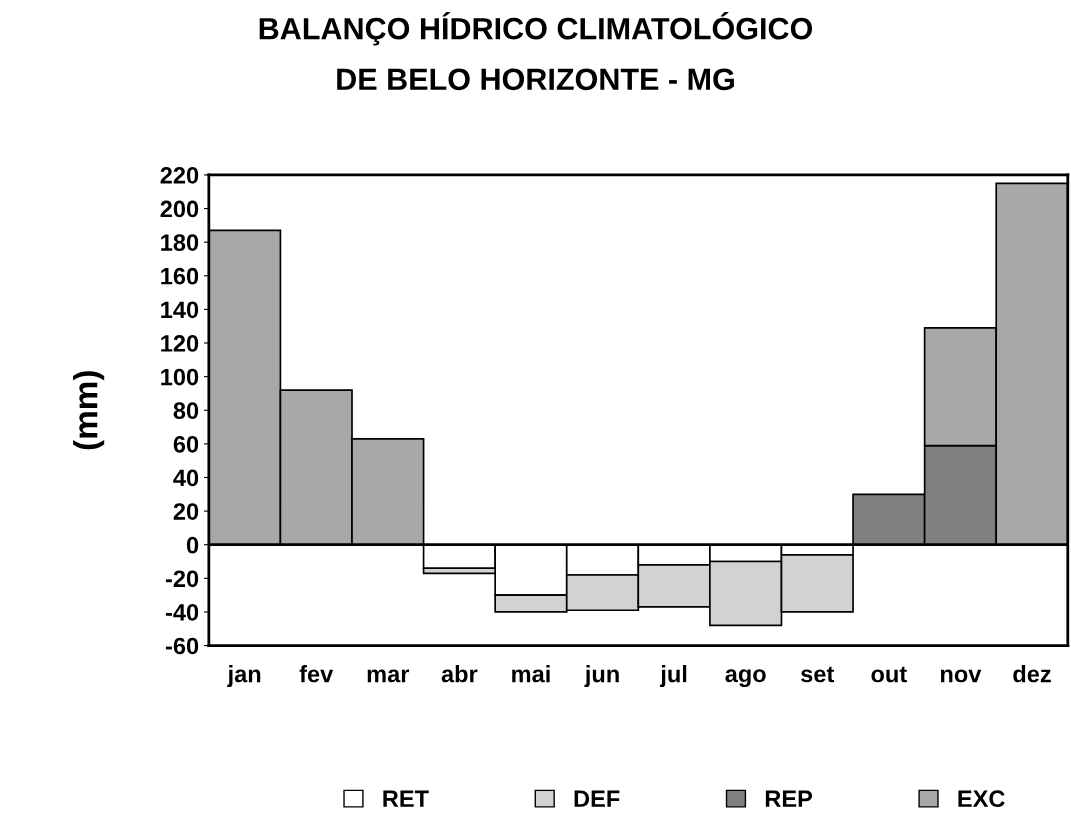  What do you see at coordinates (182, 646) in the screenshot?
I see `y-tick-label: -60` at bounding box center [182, 646].